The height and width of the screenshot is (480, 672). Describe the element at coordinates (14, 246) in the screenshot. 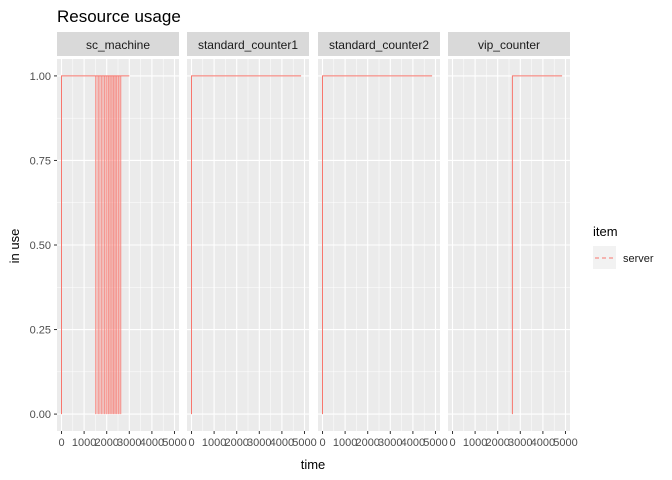

I see `y-axis-title: in use` at that location.